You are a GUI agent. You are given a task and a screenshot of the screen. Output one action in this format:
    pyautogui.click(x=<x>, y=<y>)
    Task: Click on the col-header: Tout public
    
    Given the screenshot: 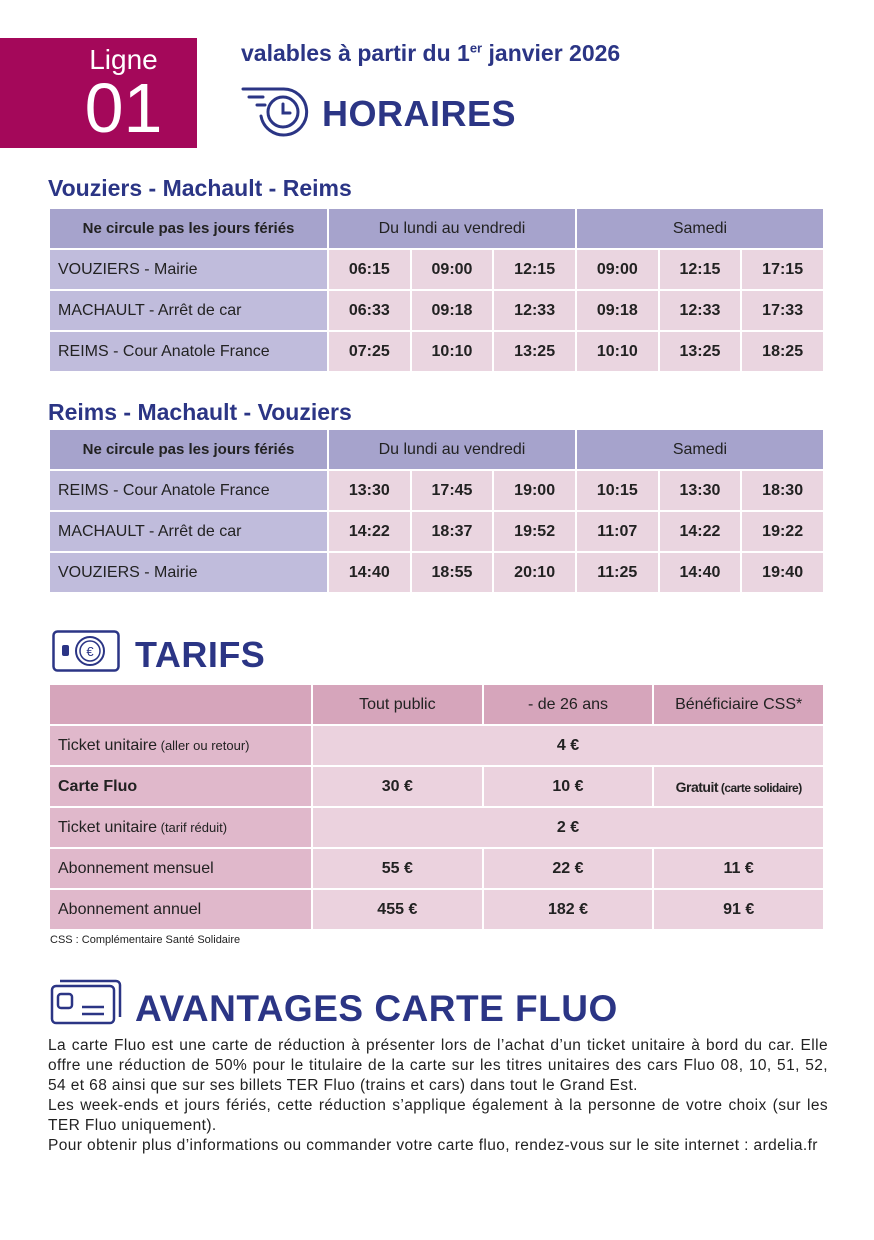 What is the action you would take?
    pyautogui.click(x=397, y=704)
    